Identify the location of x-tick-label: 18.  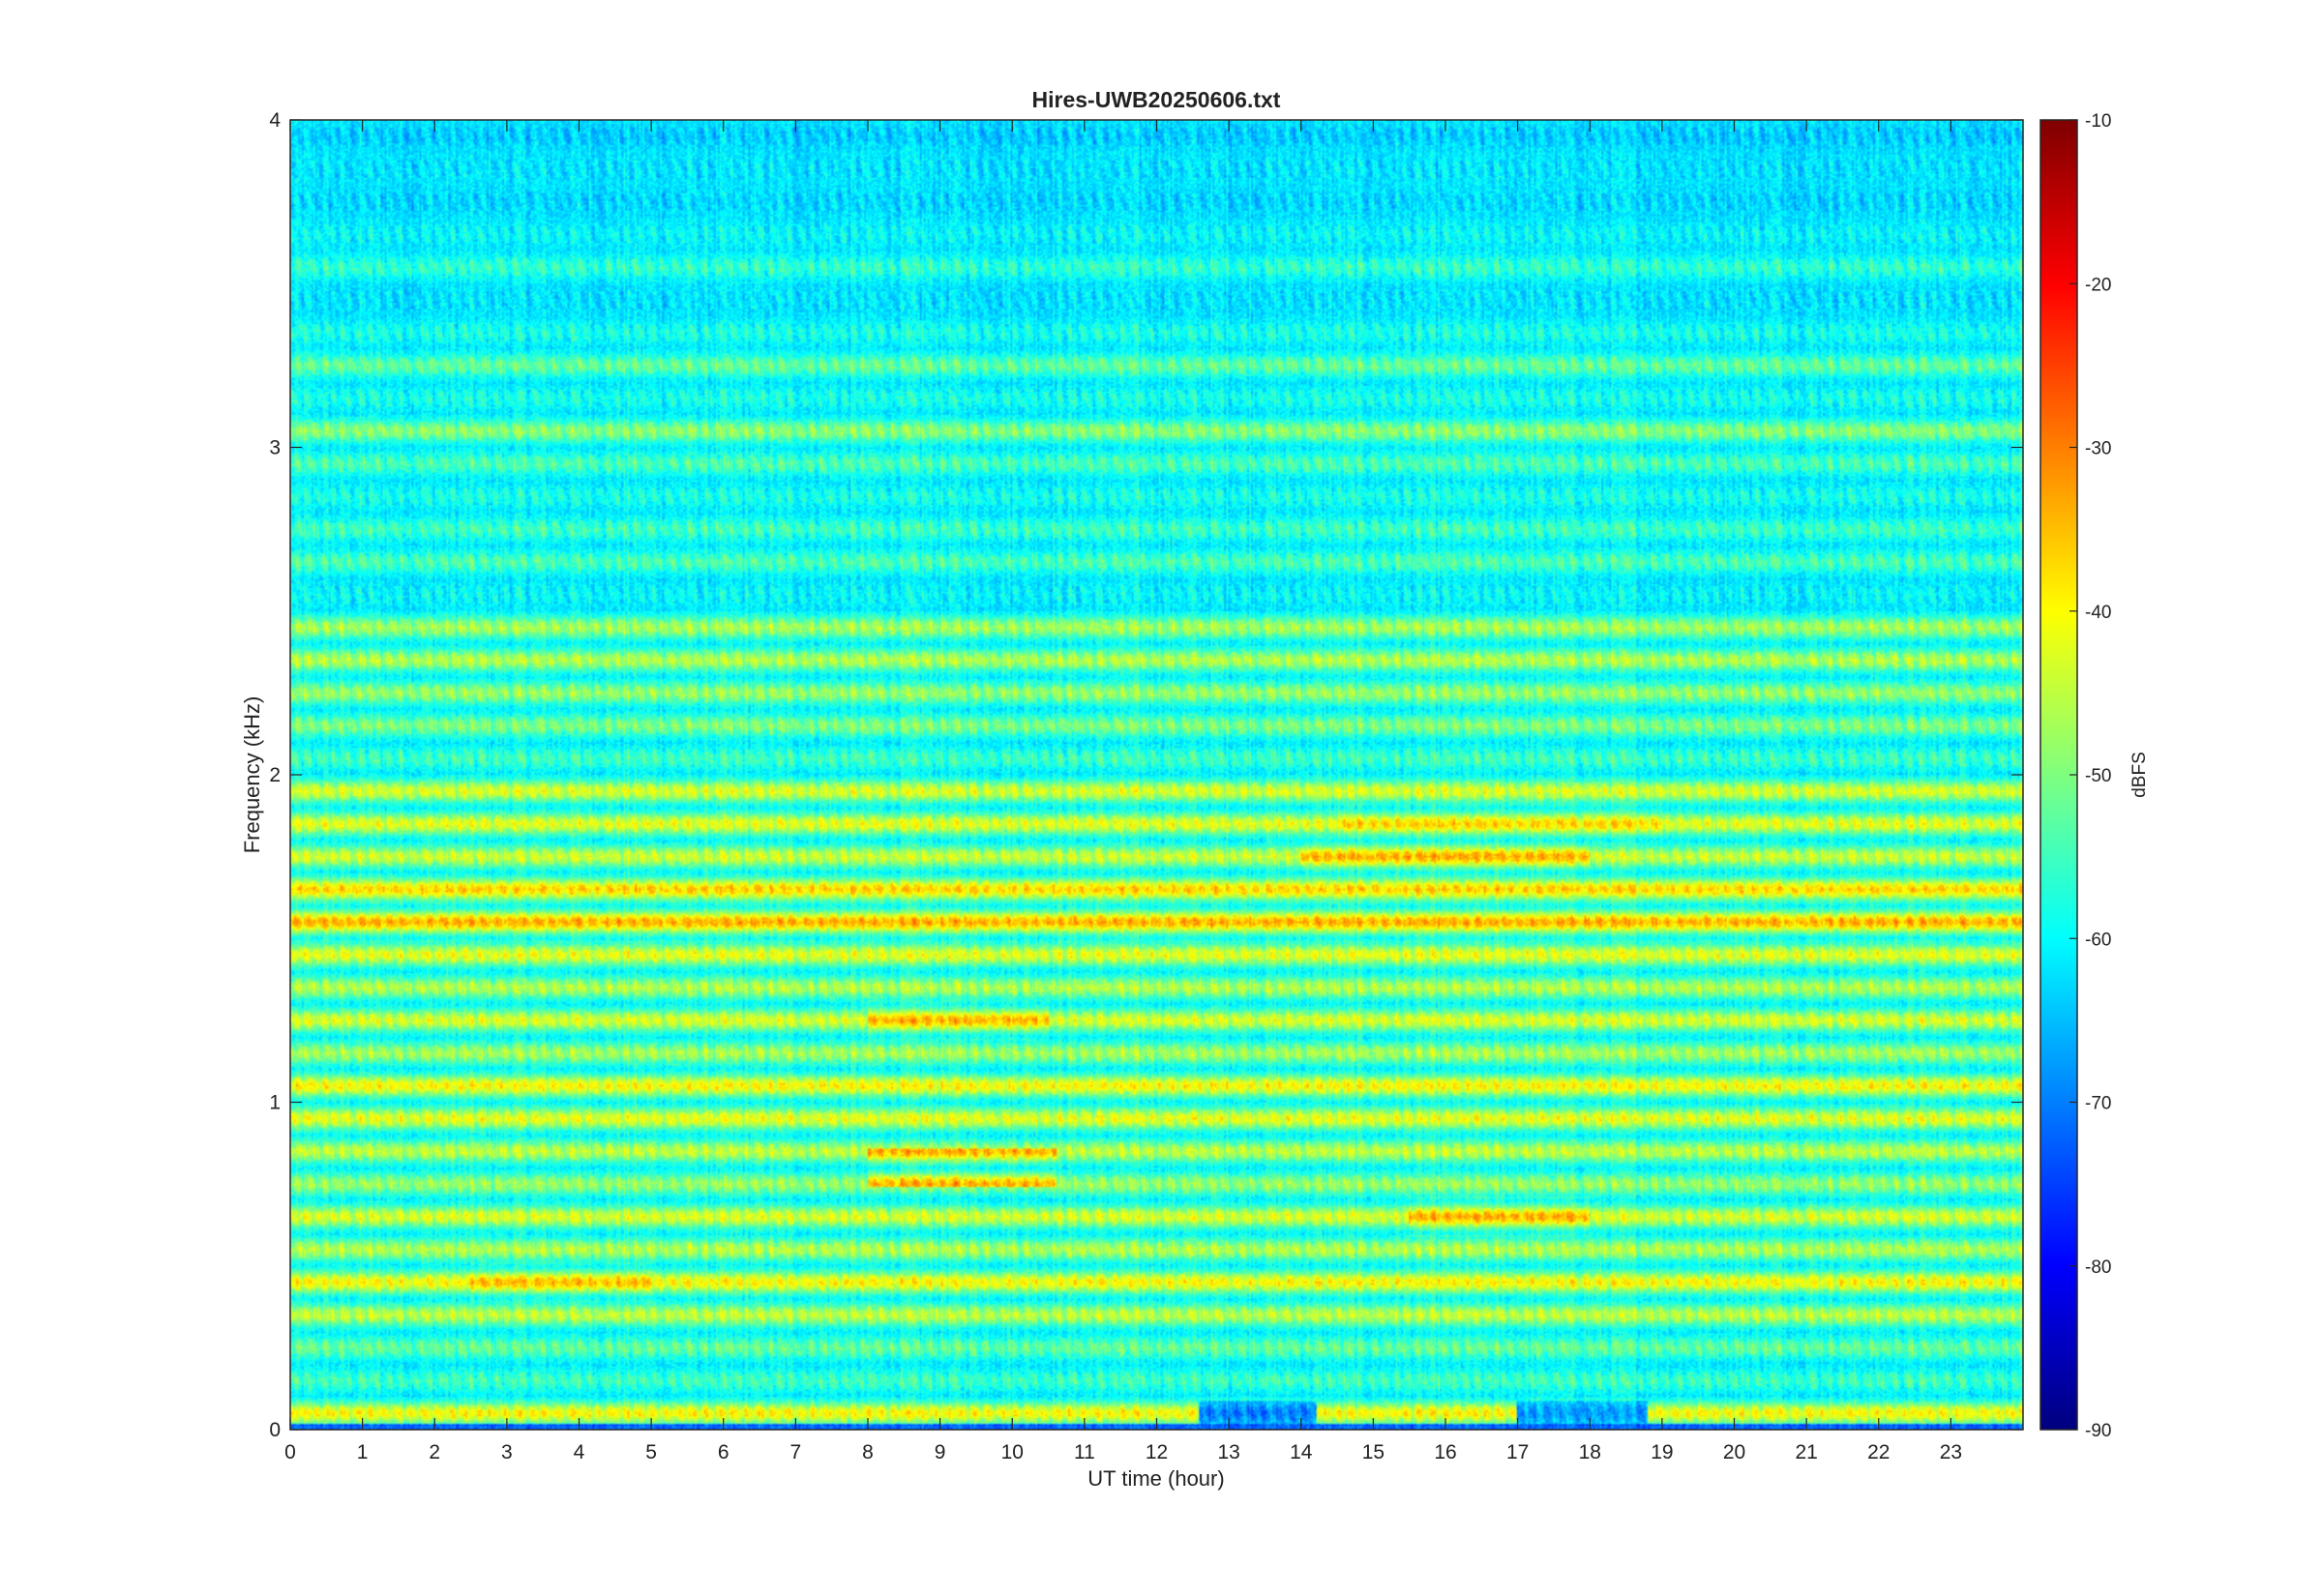
(1590, 1452).